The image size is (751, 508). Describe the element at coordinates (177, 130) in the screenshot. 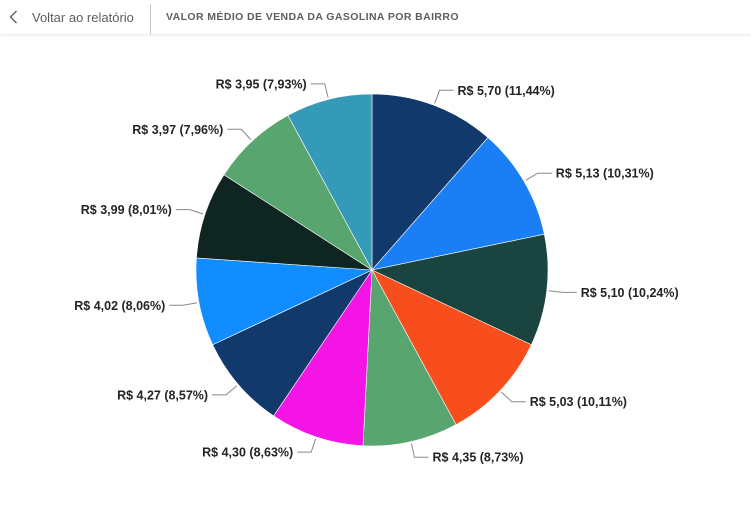

I see `data-label-10: R$ 3,97 (7,96%)` at that location.